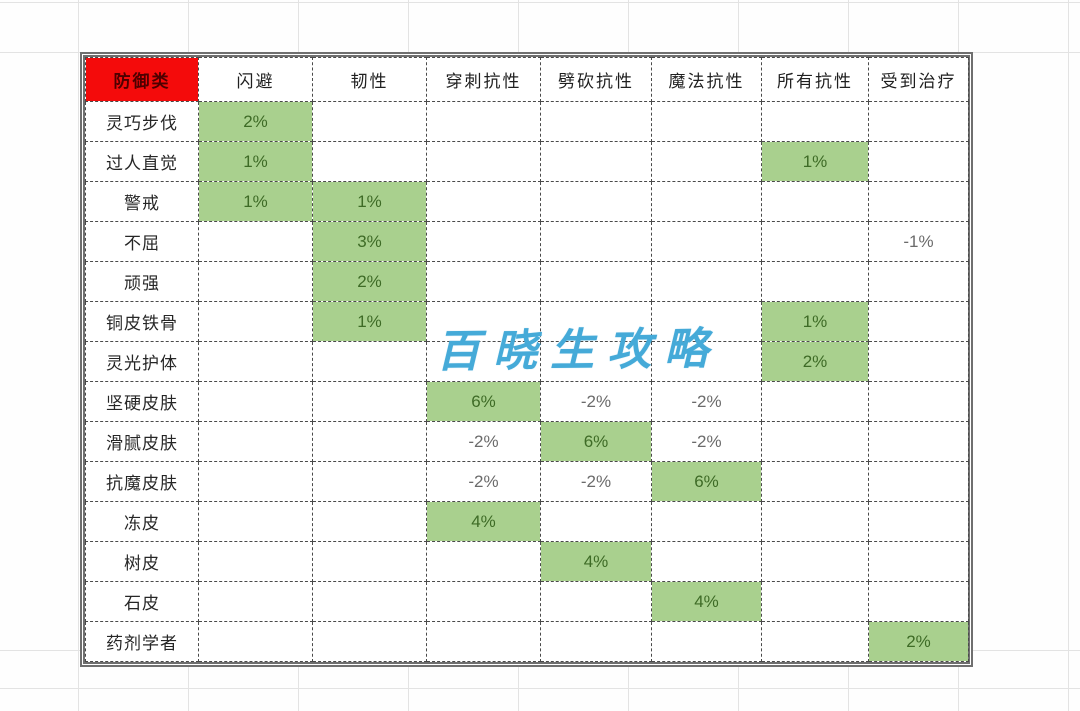  I want to click on row-label: 警戒, so click(142, 201).